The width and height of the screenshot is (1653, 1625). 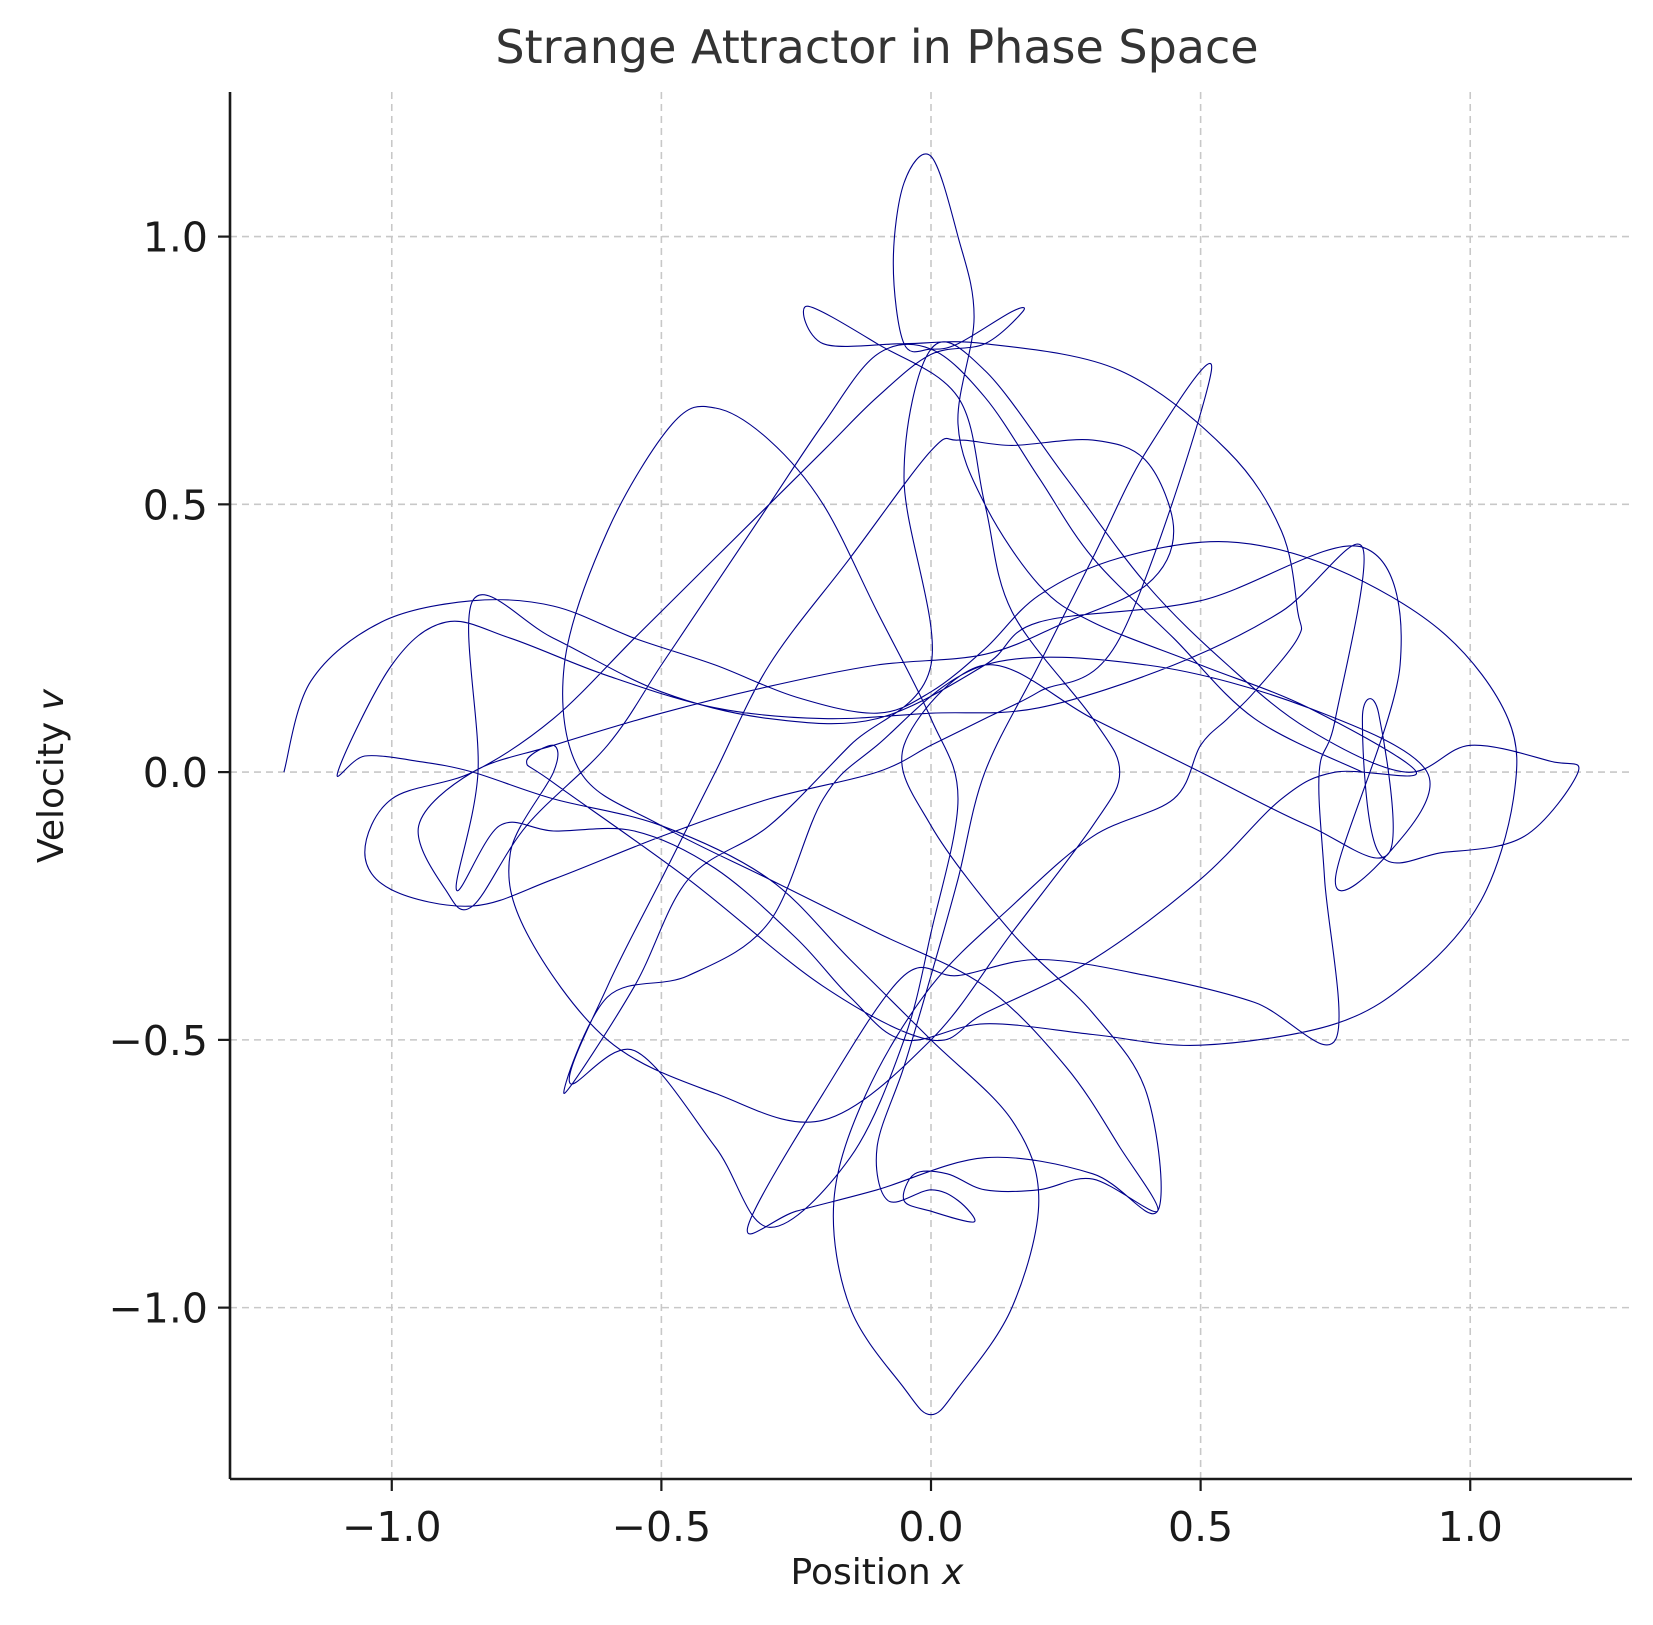 What do you see at coordinates (1470, 1527) in the screenshot?
I see `x-tick-label: 1.0` at bounding box center [1470, 1527].